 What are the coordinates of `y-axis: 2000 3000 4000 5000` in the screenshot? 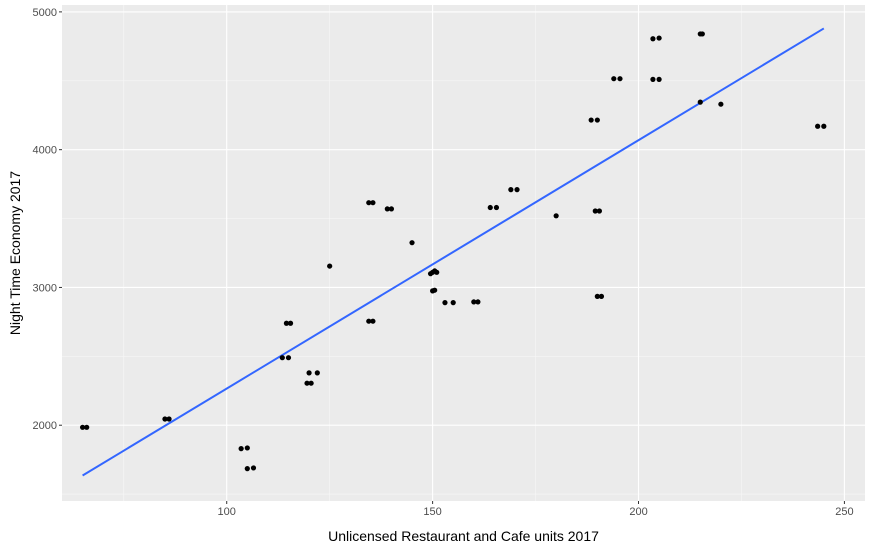 It's located at (47, 219).